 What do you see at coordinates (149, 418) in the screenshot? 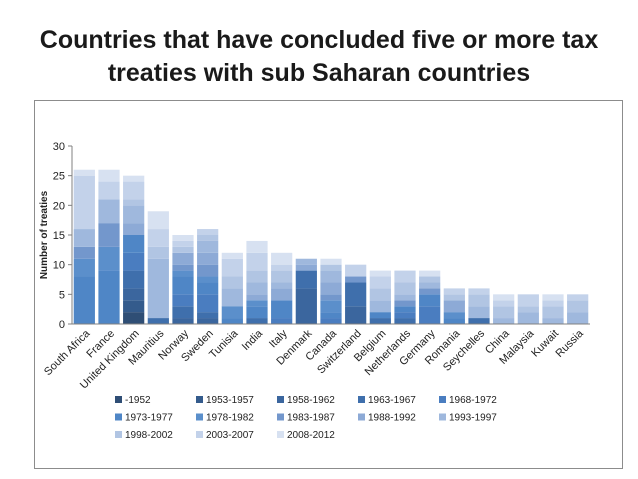
I see `legend-label: 1973-1977` at bounding box center [149, 418].